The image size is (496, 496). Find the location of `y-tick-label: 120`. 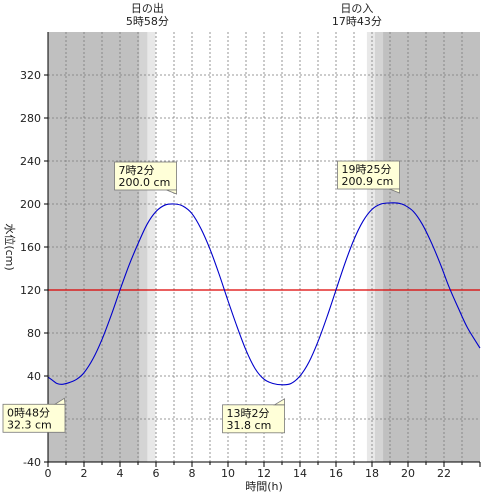

y-tick-label: 120 is located at coordinates (30, 290).